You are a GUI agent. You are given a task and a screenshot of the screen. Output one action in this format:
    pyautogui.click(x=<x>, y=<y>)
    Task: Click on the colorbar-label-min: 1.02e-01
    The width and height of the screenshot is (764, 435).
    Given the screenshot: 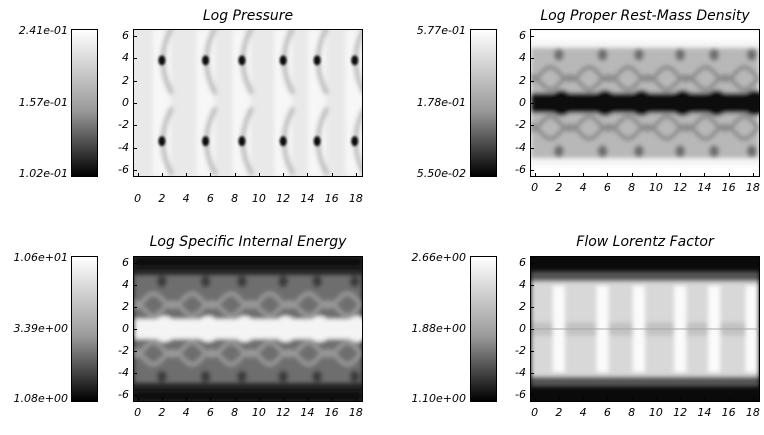 What is the action you would take?
    pyautogui.click(x=43, y=173)
    